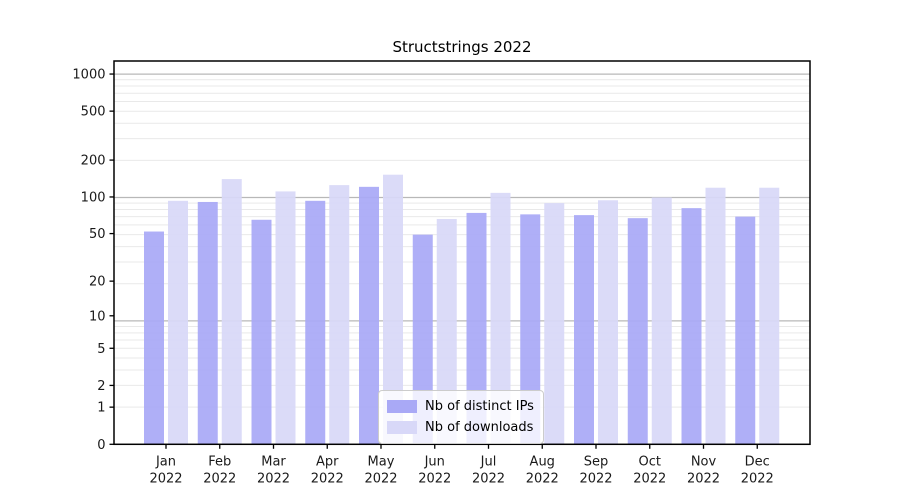 The width and height of the screenshot is (900, 500). I want to click on bar-downloads-feb, so click(231, 312).